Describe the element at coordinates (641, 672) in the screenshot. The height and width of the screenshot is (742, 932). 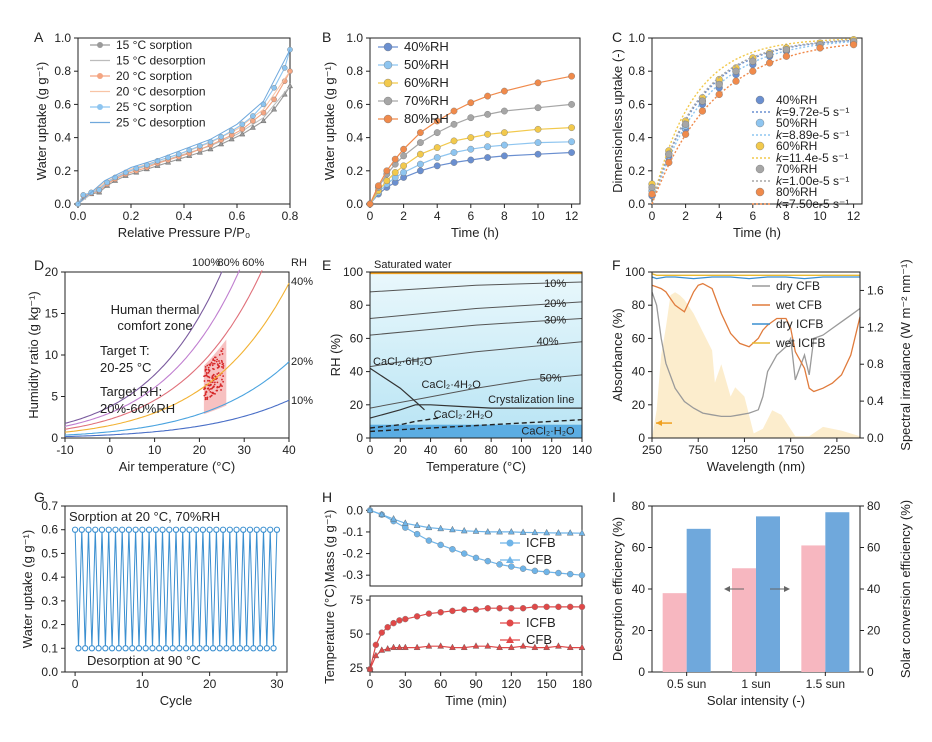
I see `panel-i-y-tick-label: 0` at that location.